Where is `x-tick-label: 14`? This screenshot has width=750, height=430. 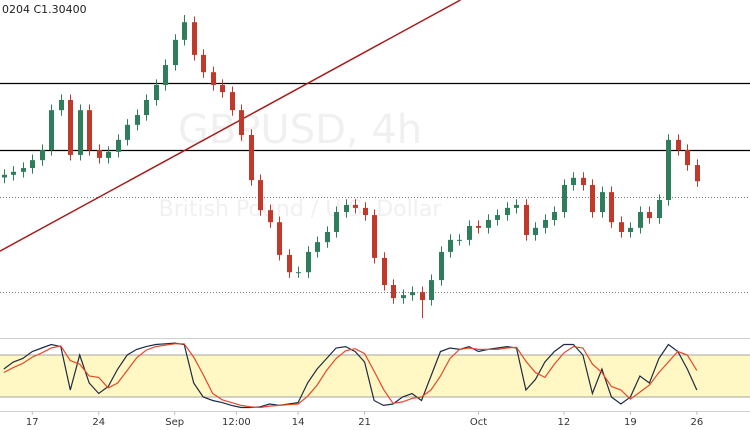
x-tick-label: 14 is located at coordinates (298, 422).